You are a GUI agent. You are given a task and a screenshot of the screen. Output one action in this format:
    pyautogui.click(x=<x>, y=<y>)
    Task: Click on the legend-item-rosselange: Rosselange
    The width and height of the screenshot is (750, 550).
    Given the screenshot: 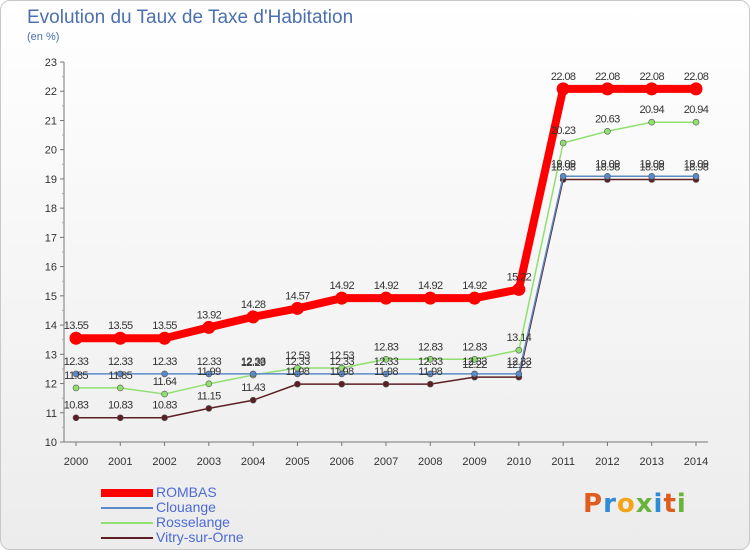 What is the action you would take?
    pyautogui.click(x=211, y=522)
    